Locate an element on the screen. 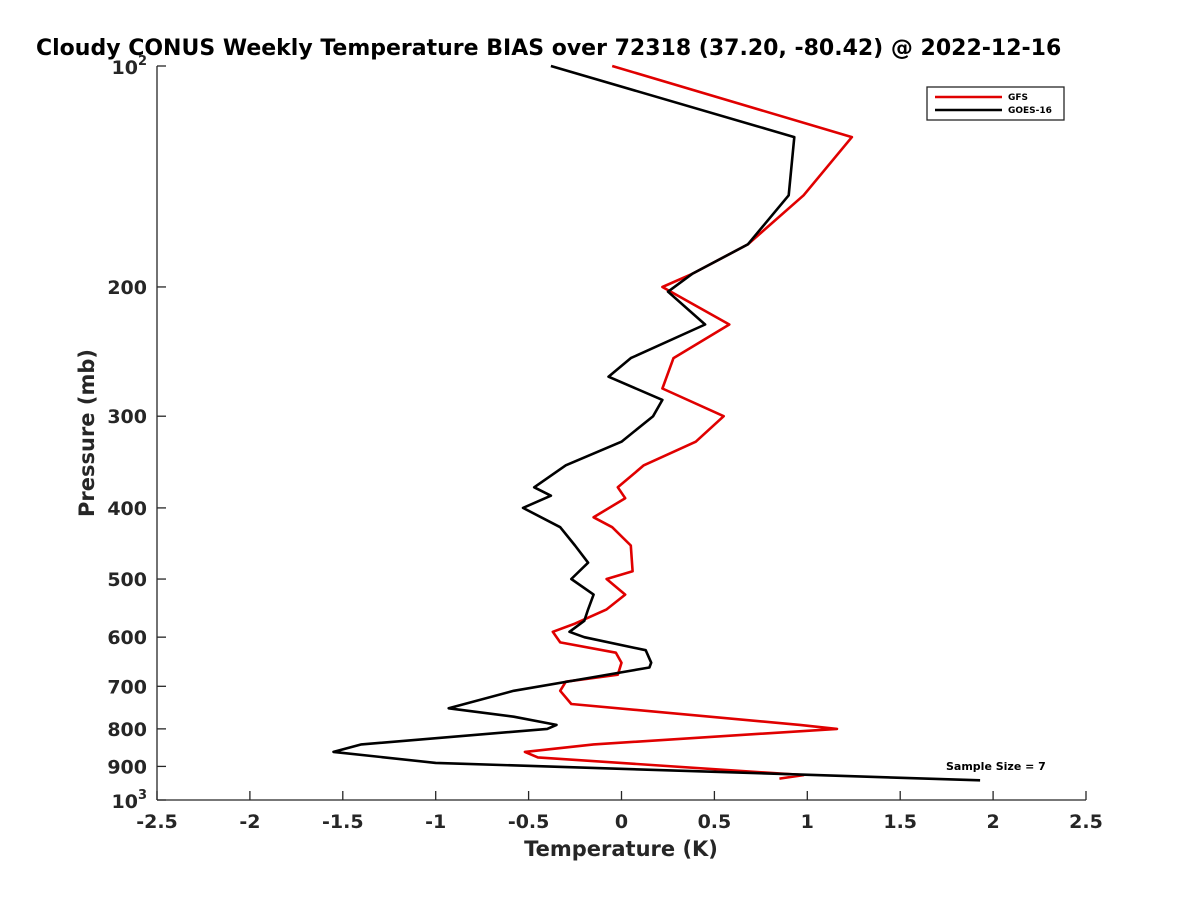  y-tick-label: 10² is located at coordinates (130, 66).